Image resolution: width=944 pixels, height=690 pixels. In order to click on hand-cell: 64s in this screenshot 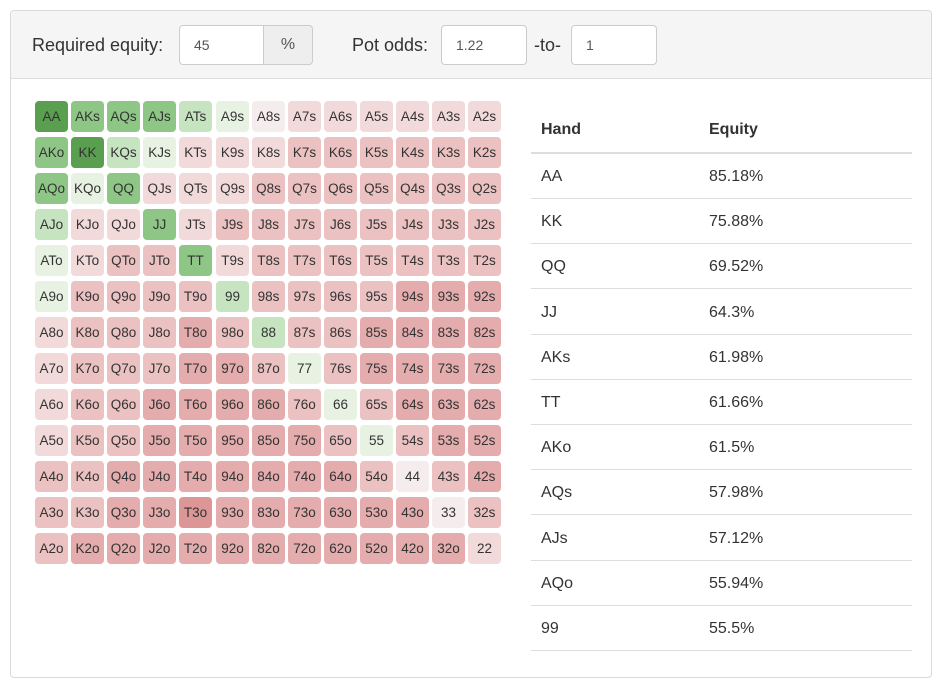, I will do `click(412, 404)`.